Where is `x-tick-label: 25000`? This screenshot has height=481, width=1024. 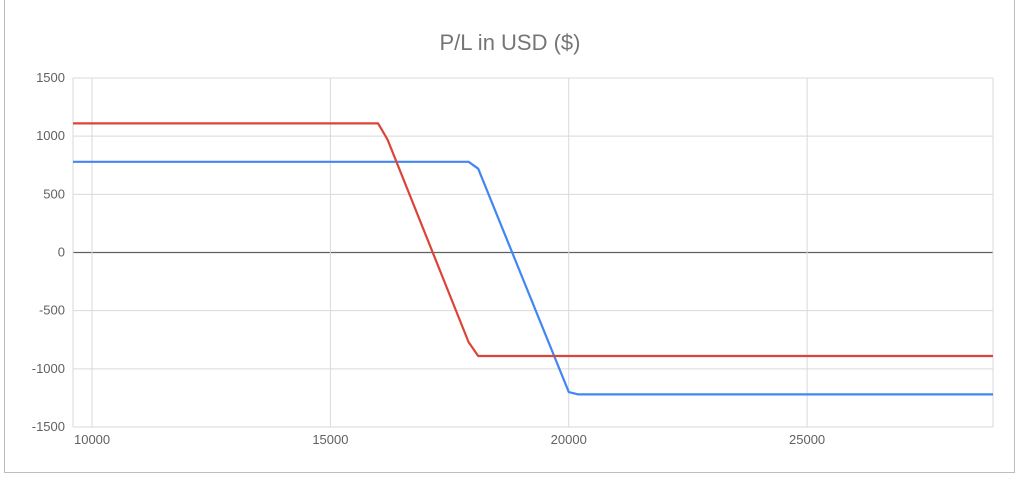
x-tick-label: 25000 is located at coordinates (807, 439).